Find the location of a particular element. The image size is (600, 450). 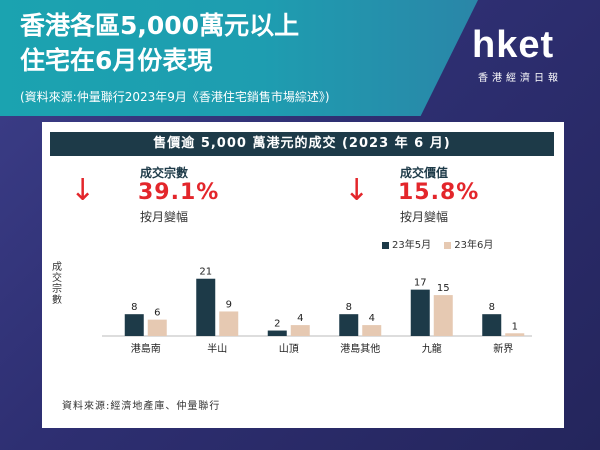

stat-value-label: 成交價值 is located at coordinates (424, 173).